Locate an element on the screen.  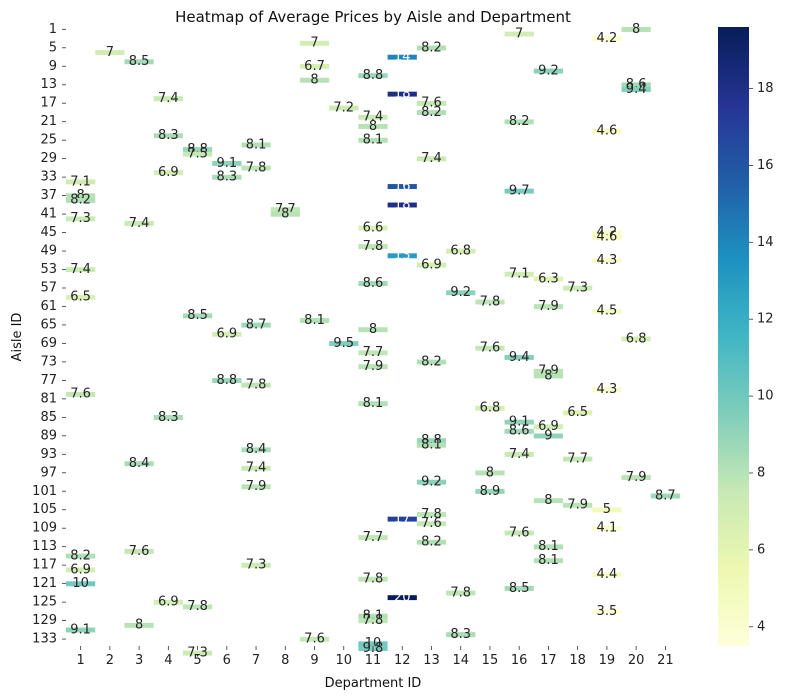
cell-value-label: 7.2 is located at coordinates (343, 107).